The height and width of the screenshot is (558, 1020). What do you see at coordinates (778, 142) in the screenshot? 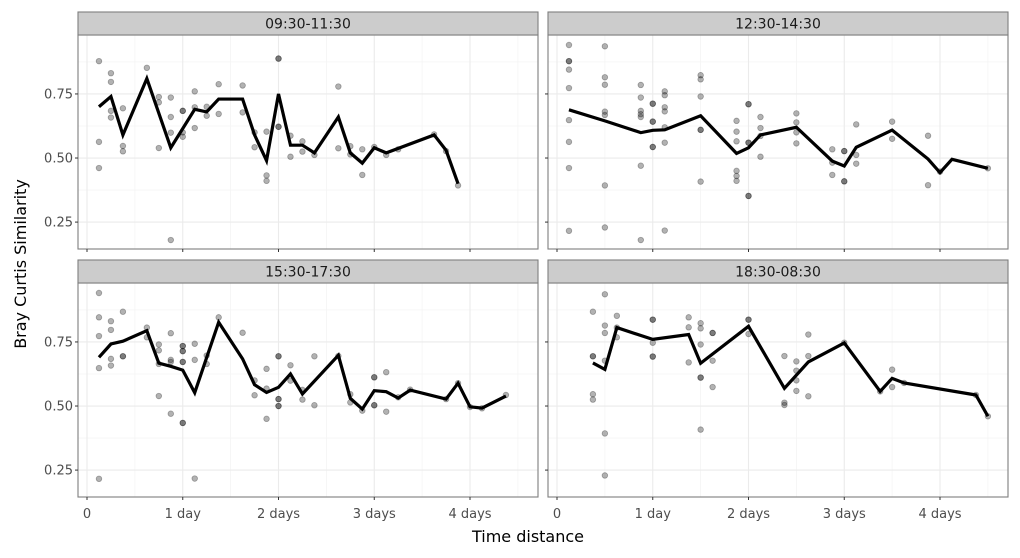
I see `series-line` at bounding box center [778, 142].